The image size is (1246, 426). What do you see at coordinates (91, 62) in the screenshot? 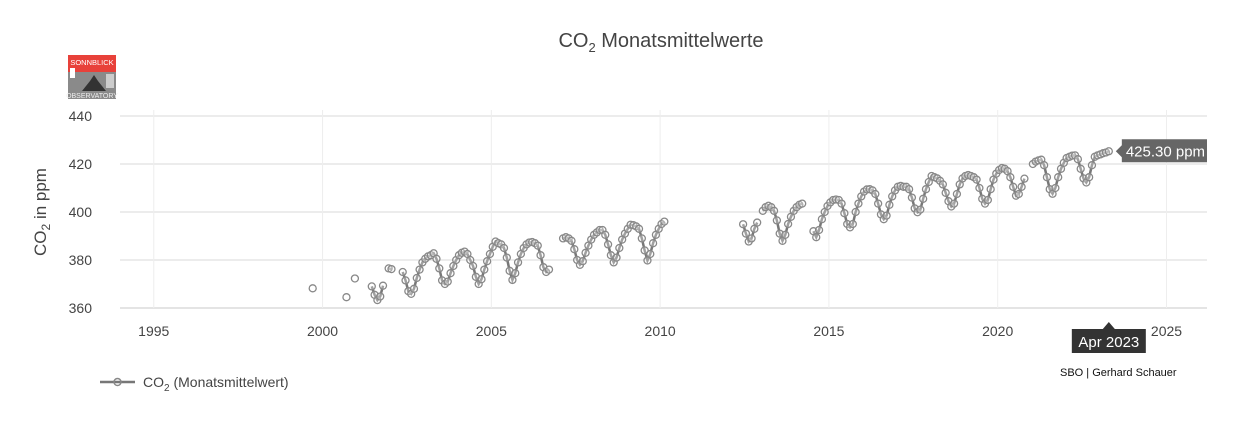
I see `svg-text: SONNBLICK` at bounding box center [91, 62].